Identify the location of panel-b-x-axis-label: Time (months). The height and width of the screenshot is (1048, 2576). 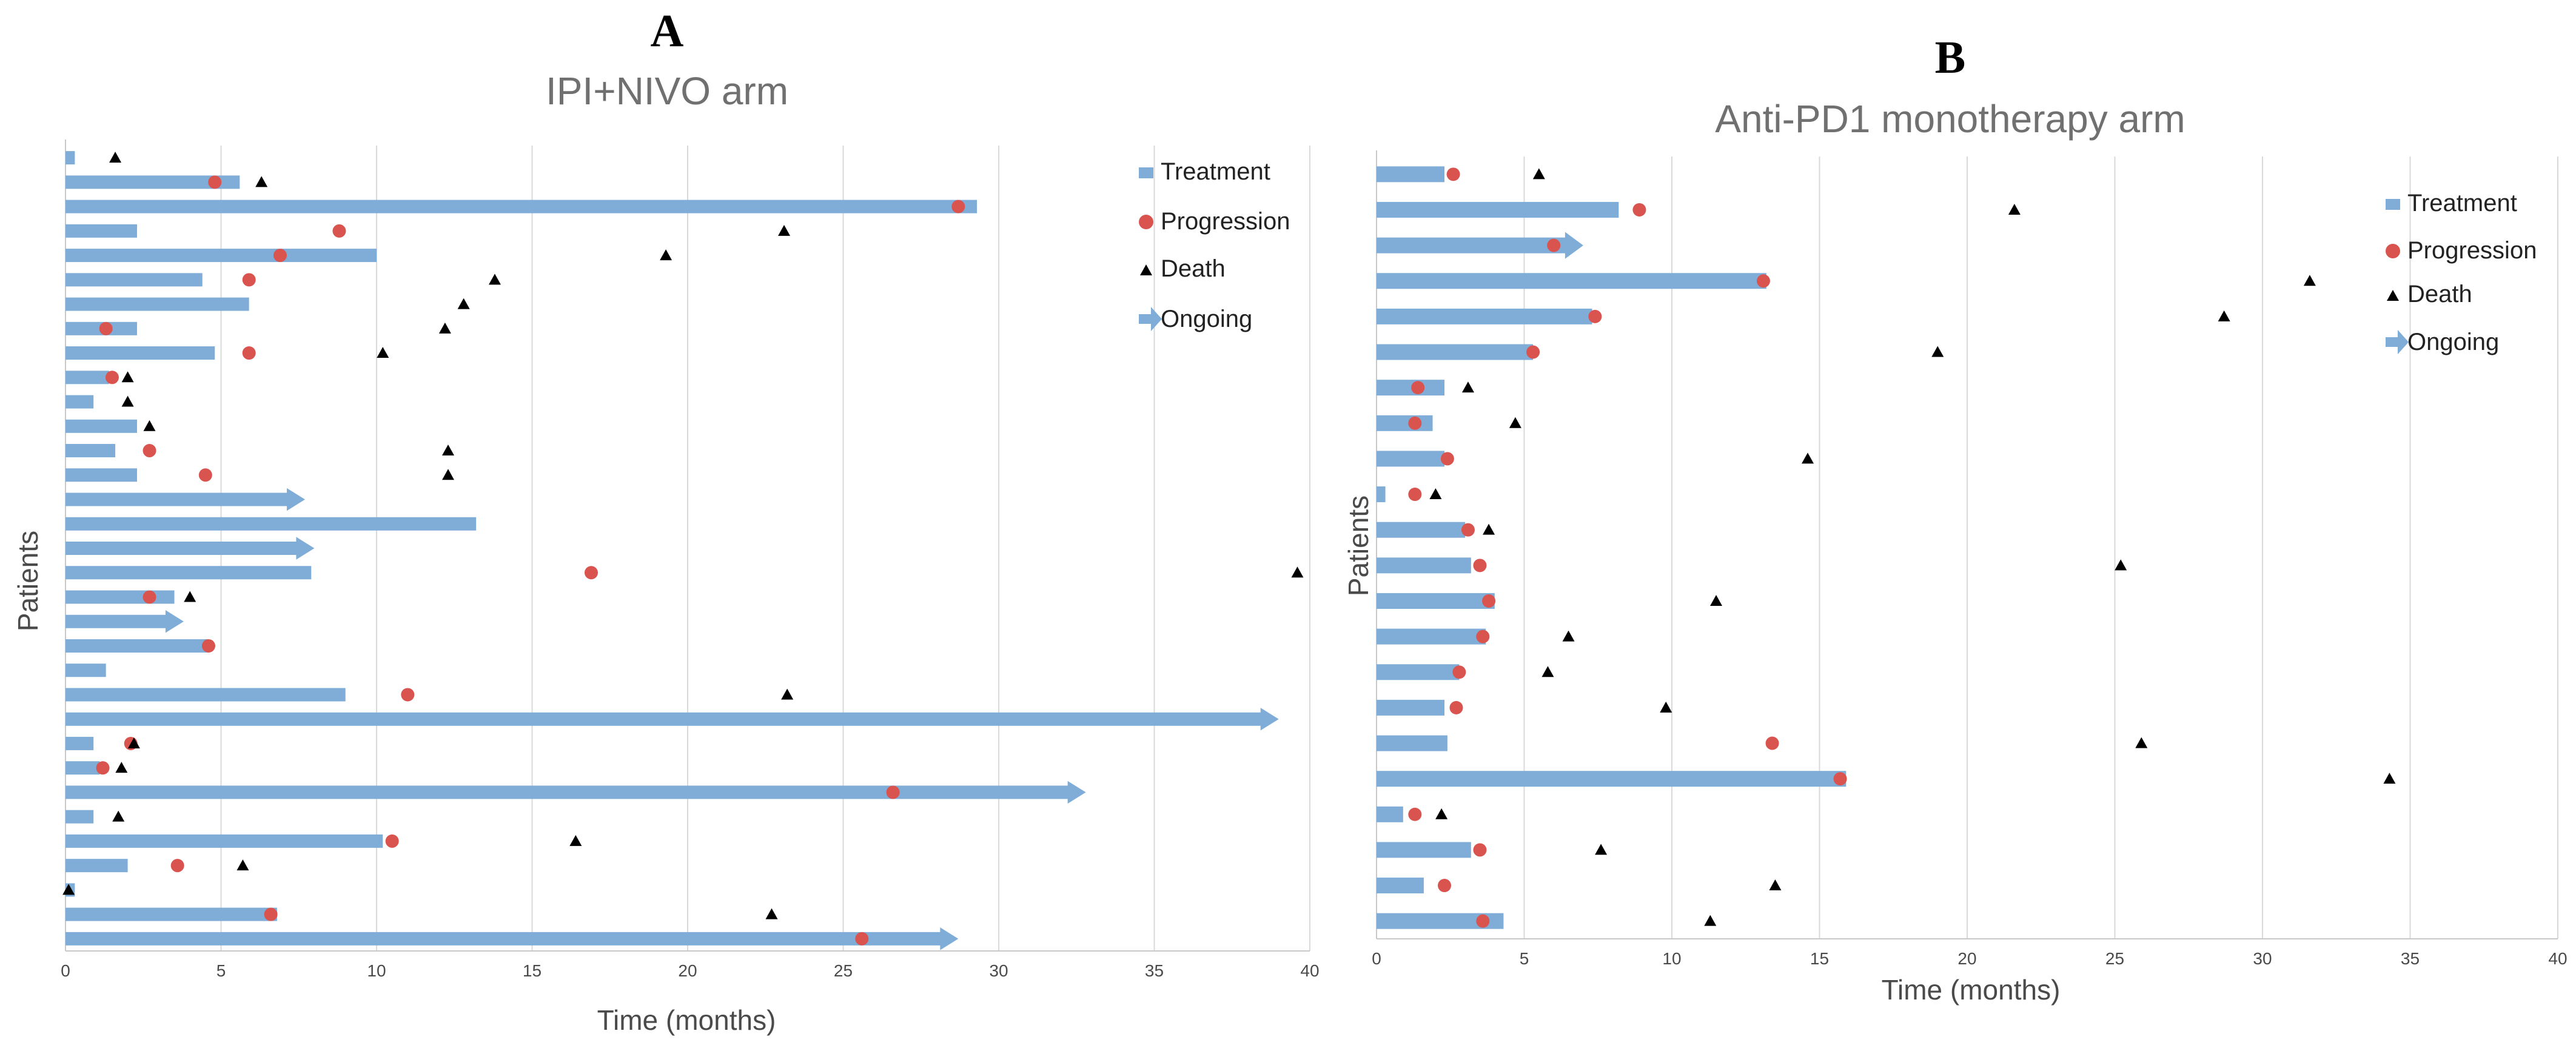
(1972, 990).